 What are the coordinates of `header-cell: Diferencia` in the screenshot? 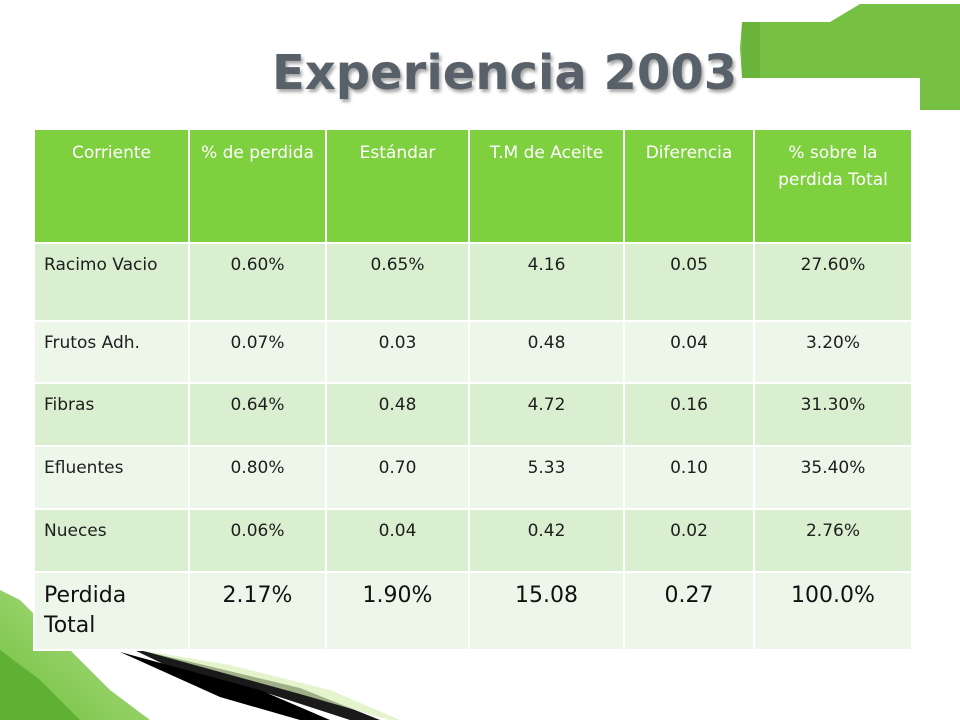 It's located at (689, 186).